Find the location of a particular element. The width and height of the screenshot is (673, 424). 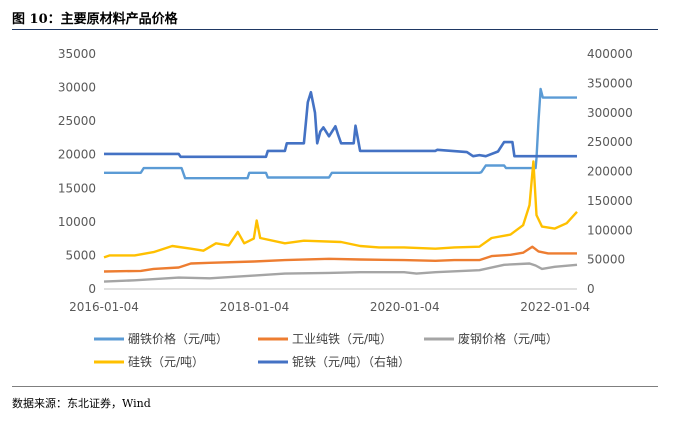

y-left-tick-label: 25000 is located at coordinates (77, 121).